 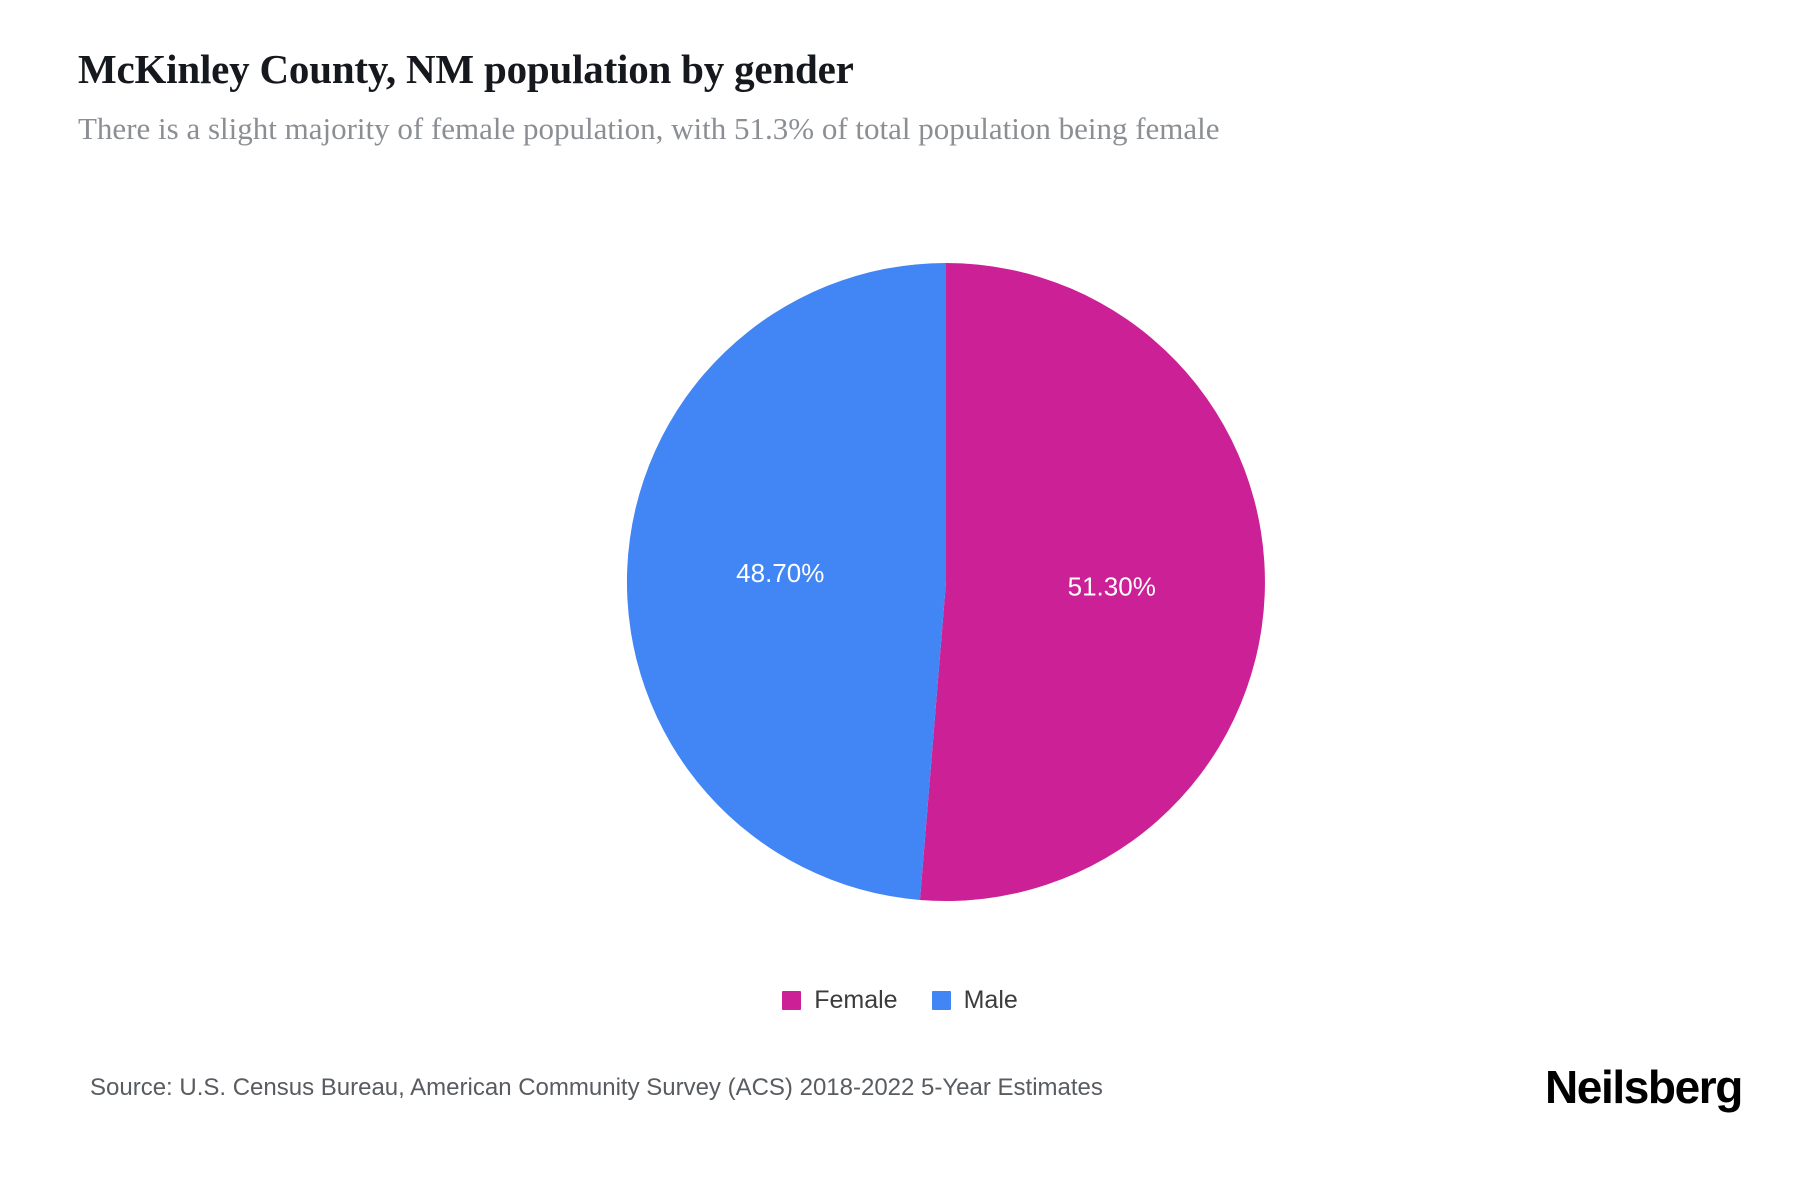 I want to click on legend-item-female: Female, so click(x=840, y=1000).